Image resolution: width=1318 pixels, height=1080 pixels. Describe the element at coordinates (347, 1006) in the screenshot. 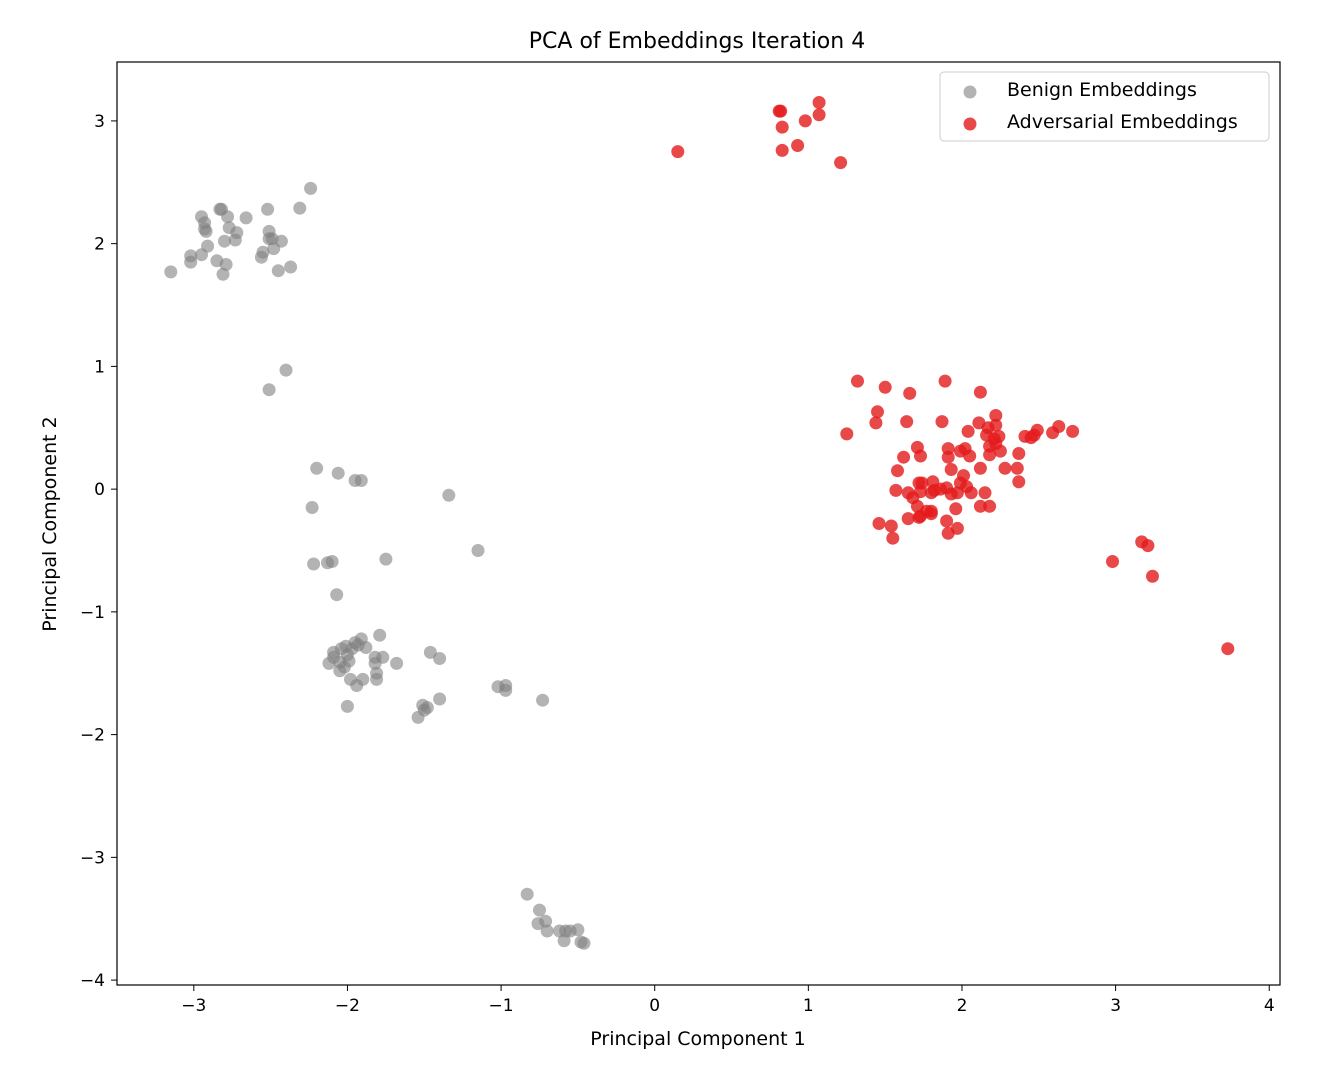

I see `x-tick-label: −2` at that location.